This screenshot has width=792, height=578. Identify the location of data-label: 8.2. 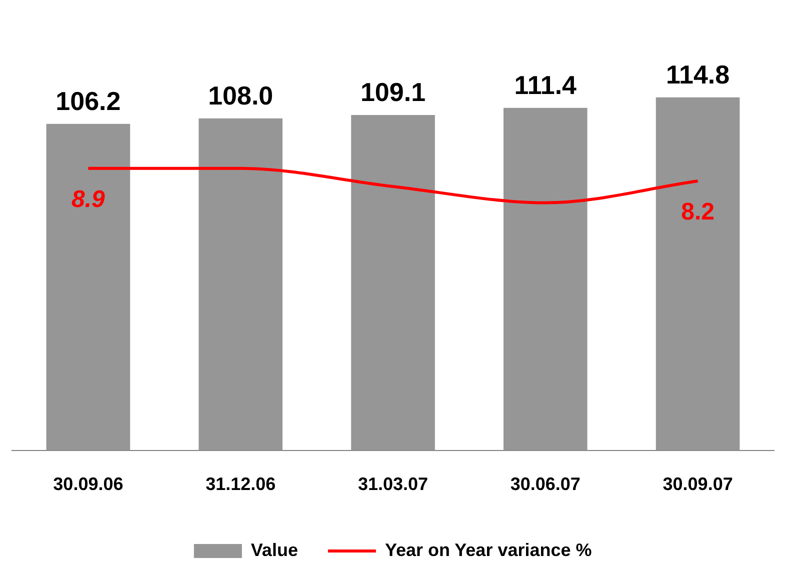
(697, 212).